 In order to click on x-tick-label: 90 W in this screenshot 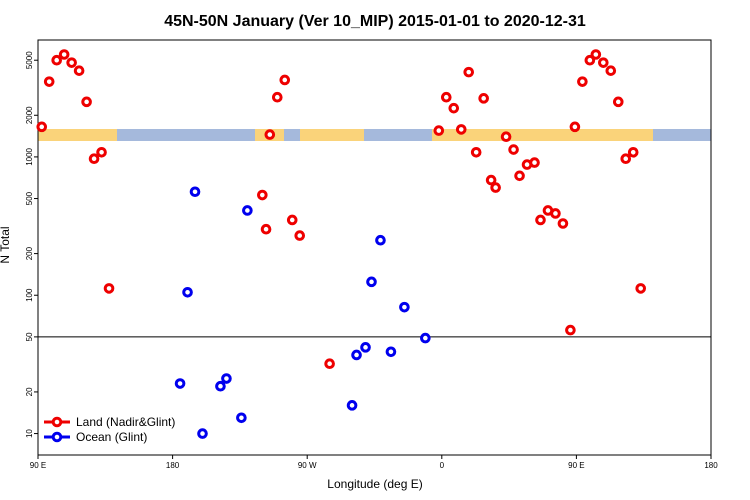, I will do `click(307, 465)`.